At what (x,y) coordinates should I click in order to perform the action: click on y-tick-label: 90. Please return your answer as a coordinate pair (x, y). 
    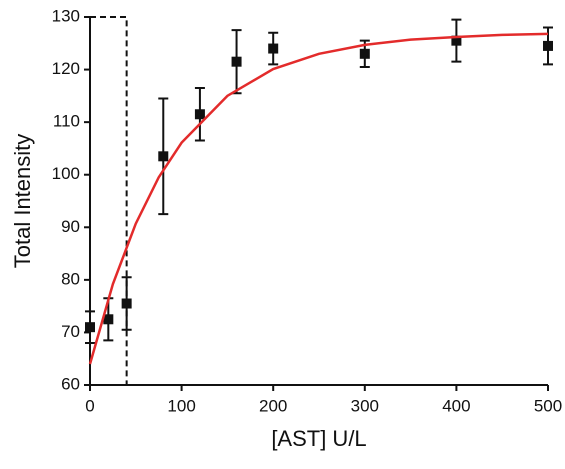
    Looking at the image, I should click on (70, 226).